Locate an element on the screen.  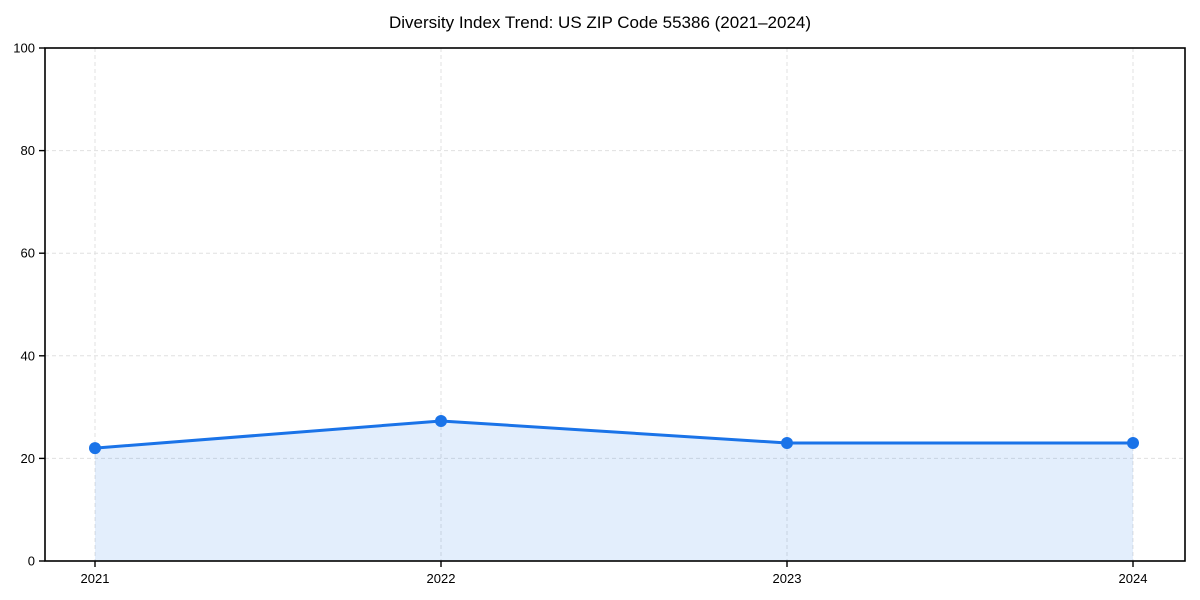
x-axis-tick-label: 2023 is located at coordinates (787, 578).